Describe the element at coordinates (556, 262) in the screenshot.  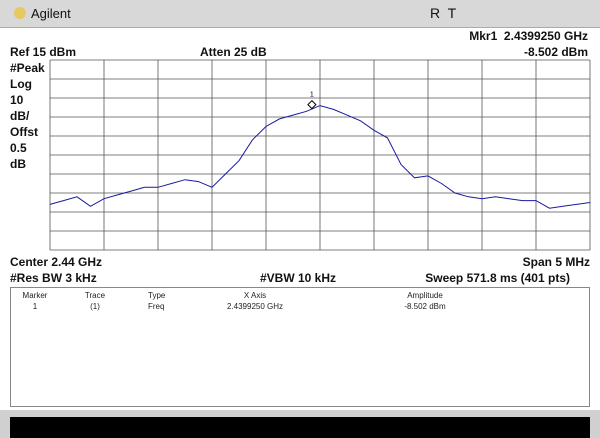
I see `span: Span 5 MHz` at that location.